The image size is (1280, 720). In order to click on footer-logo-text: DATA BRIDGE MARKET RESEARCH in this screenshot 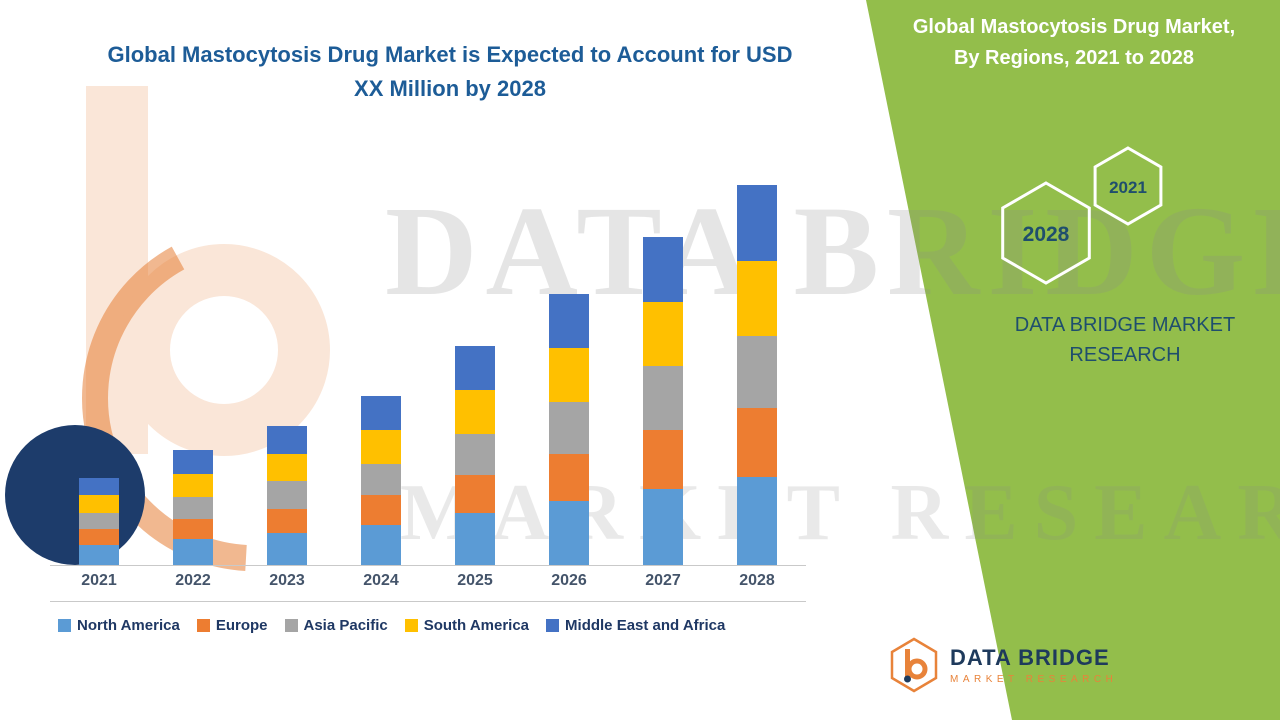, I will do `click(1033, 665)`.